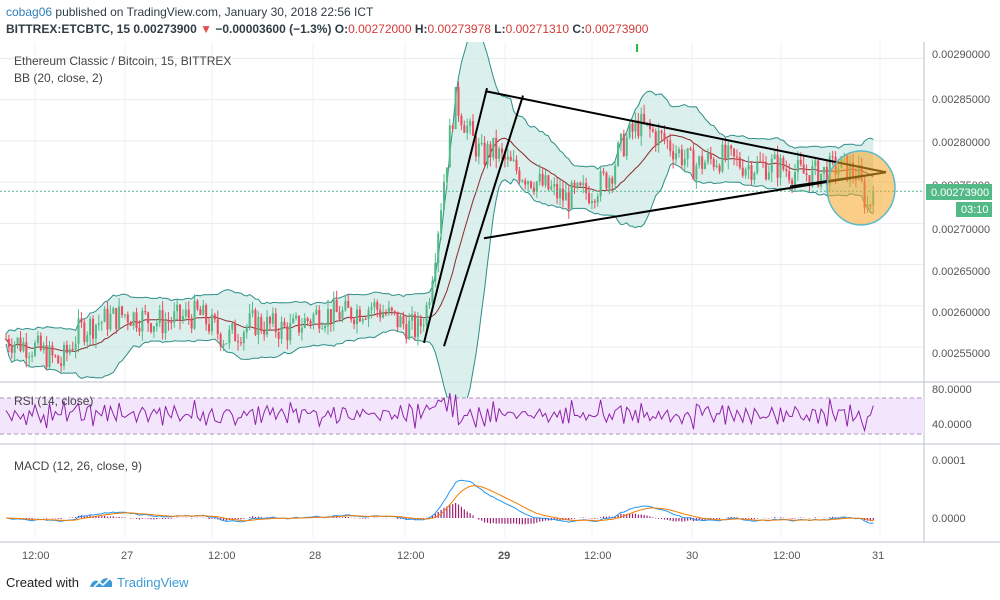 This screenshot has height=600, width=1000. What do you see at coordinates (949, 461) in the screenshot?
I see `macd-tick: 0.0001` at bounding box center [949, 461].